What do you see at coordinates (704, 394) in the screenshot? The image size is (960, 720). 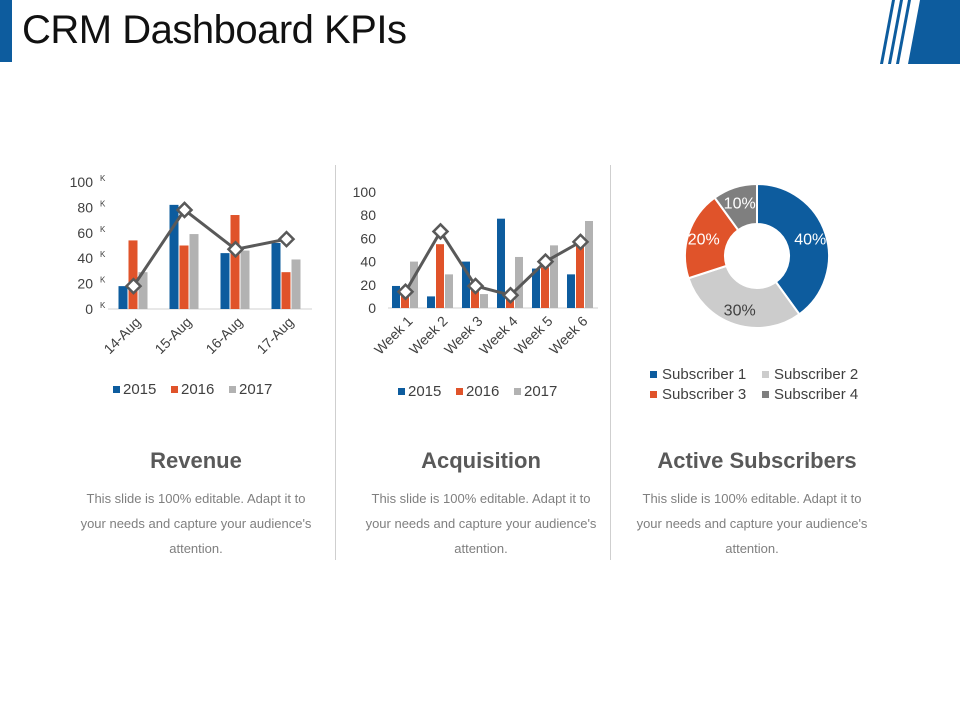 I see `legend-label: Subscriber 3` at bounding box center [704, 394].